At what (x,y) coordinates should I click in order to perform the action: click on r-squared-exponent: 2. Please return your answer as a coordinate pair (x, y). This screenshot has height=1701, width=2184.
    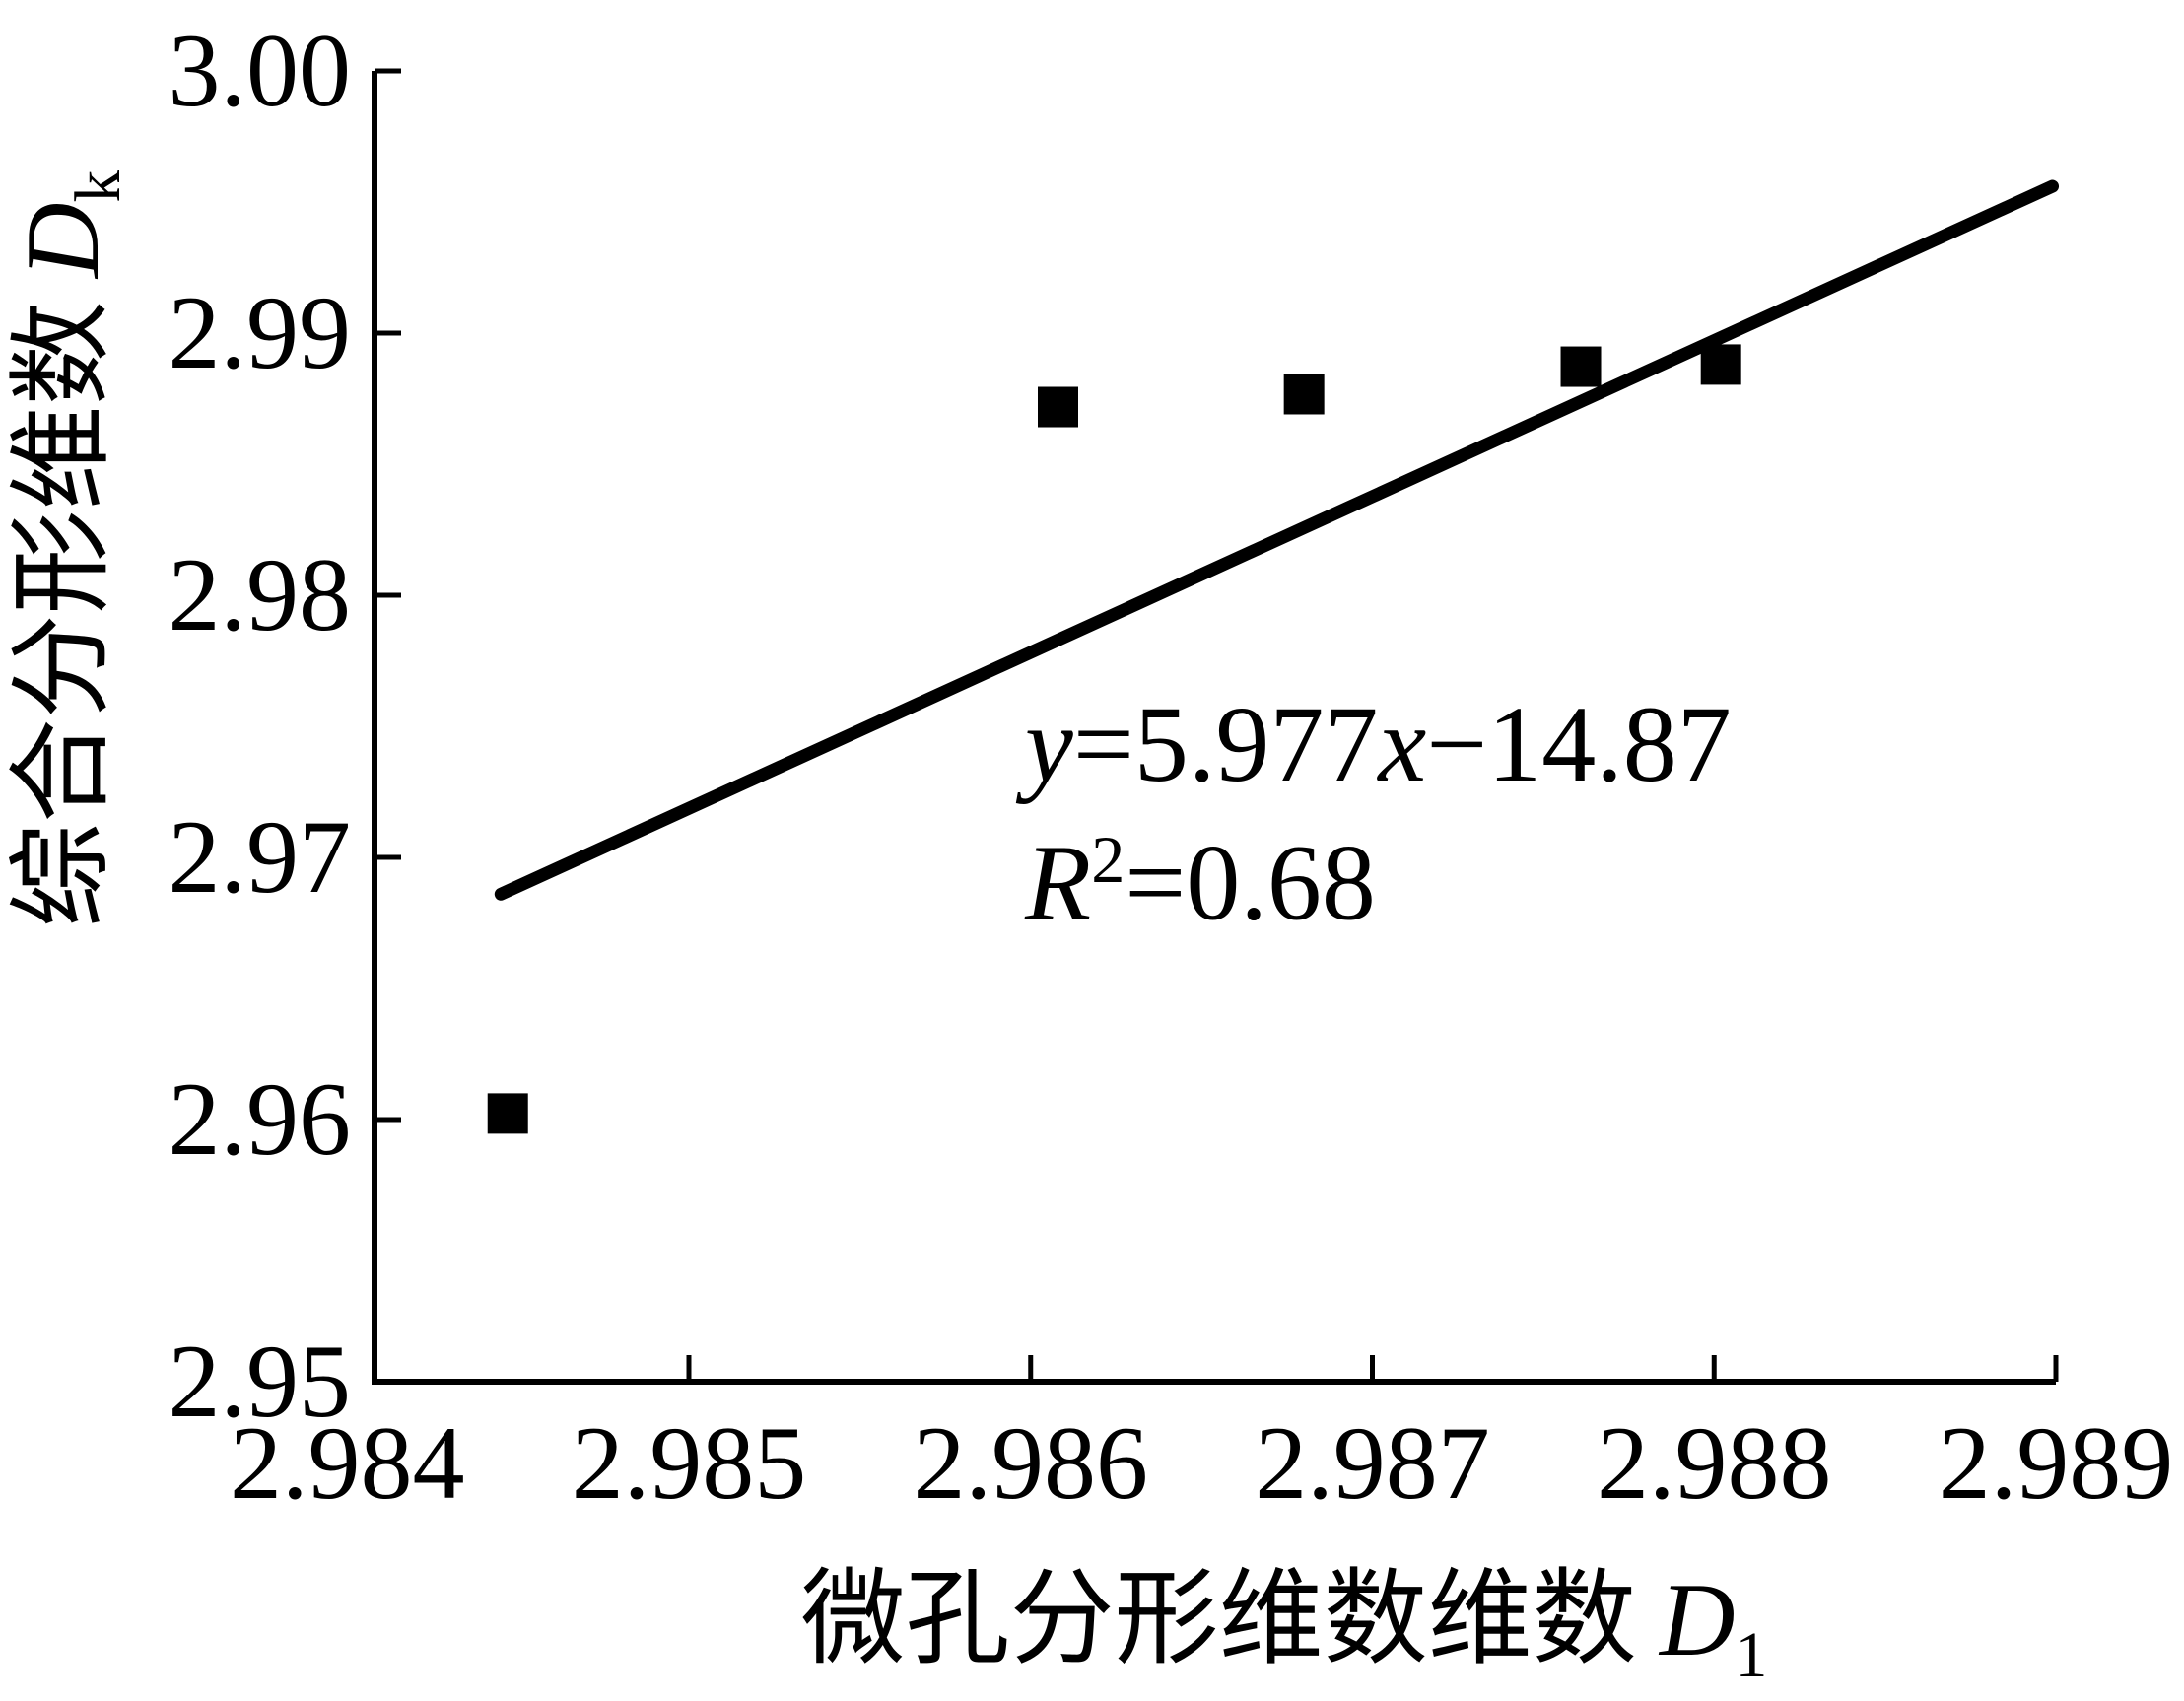
    Looking at the image, I should click on (1108, 859).